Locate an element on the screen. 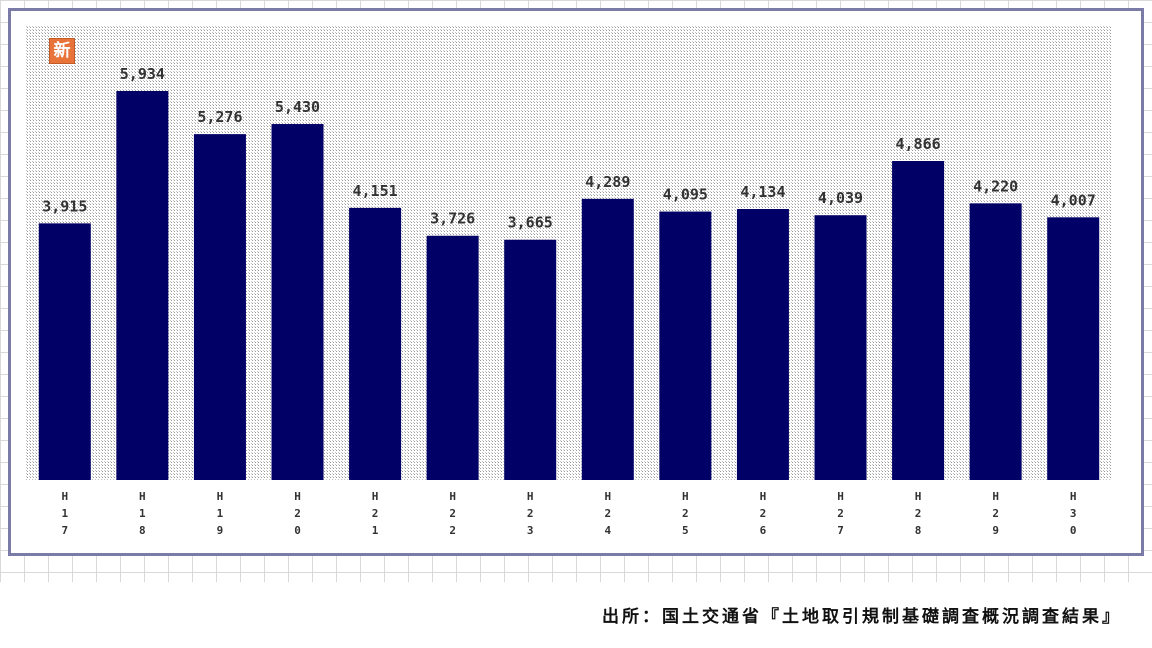 This screenshot has width=1152, height=648. value-label: 4,866 is located at coordinates (917, 144).